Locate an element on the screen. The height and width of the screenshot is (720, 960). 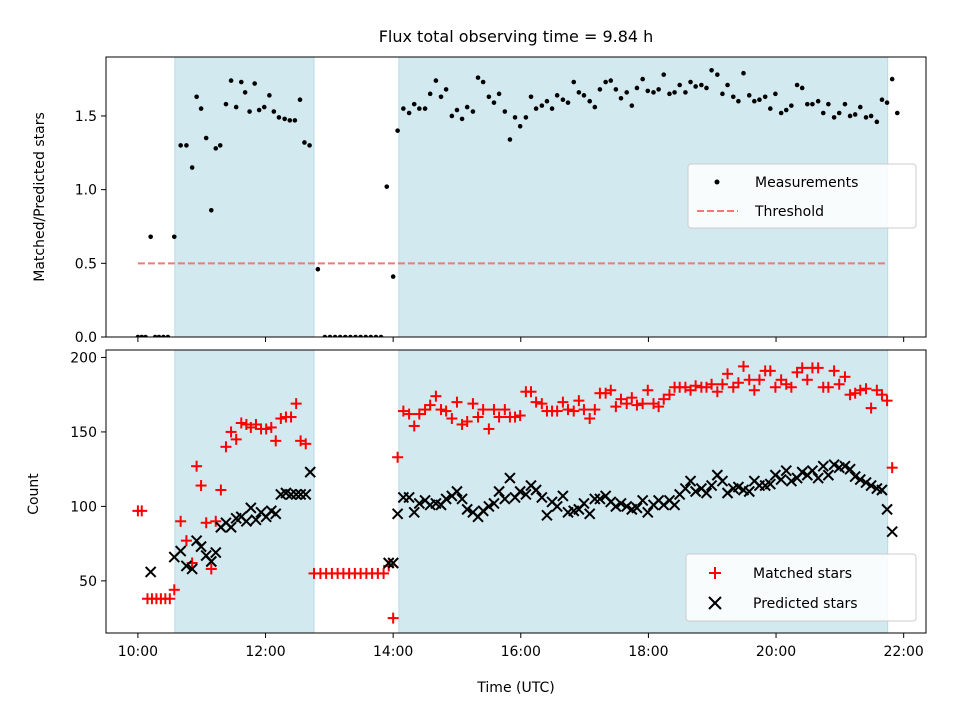
ratio-legend: Measurements Threshold is located at coordinates (802, 196).